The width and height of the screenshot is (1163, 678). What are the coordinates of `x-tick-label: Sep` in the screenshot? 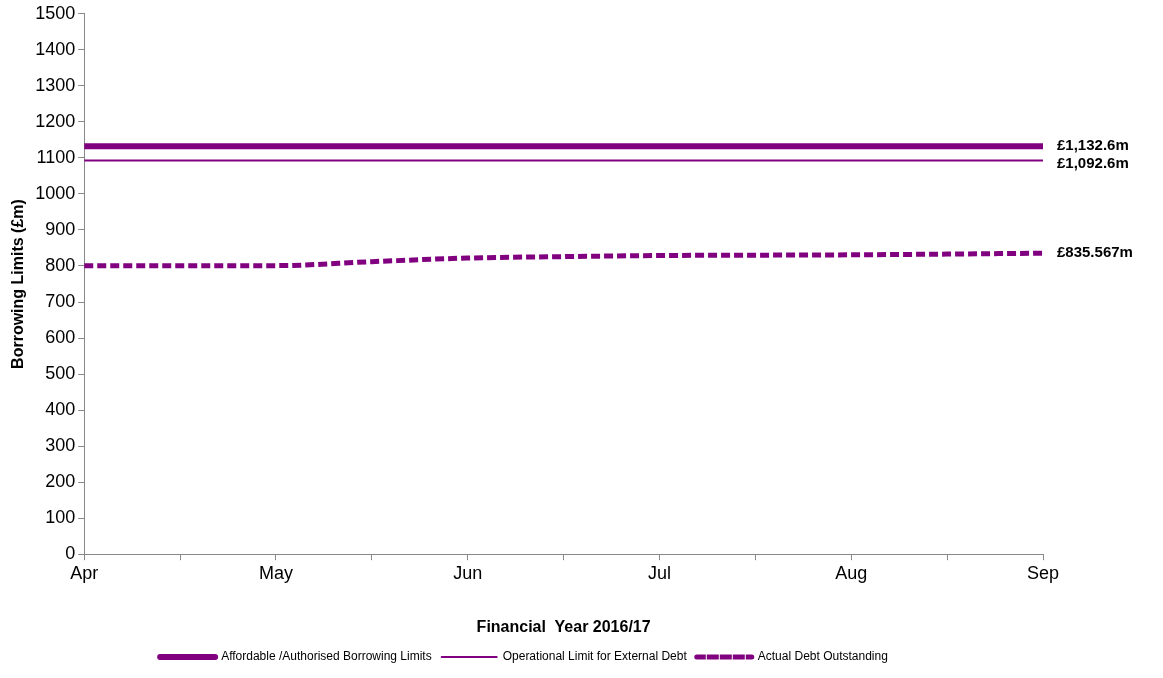 It's located at (1043, 572).